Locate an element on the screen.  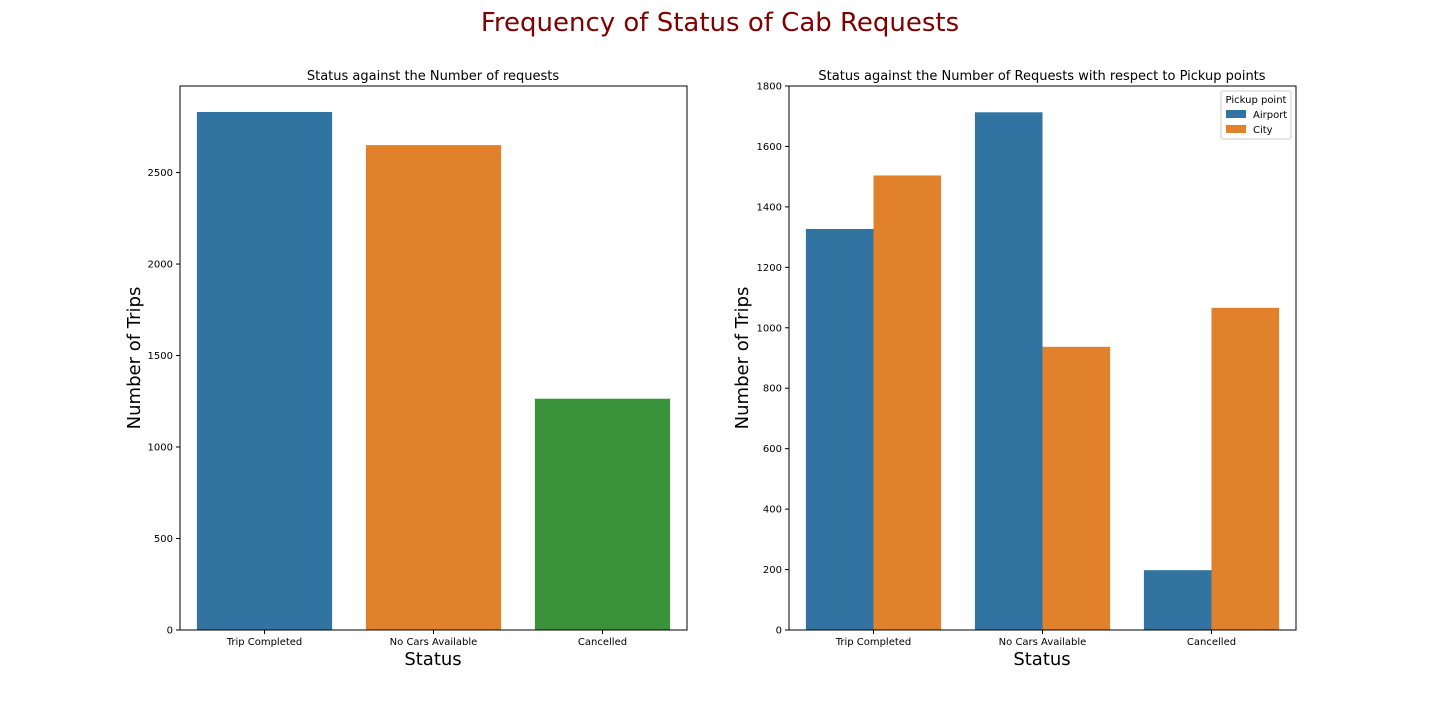
y-tick-label: 1400 is located at coordinates (769, 207).